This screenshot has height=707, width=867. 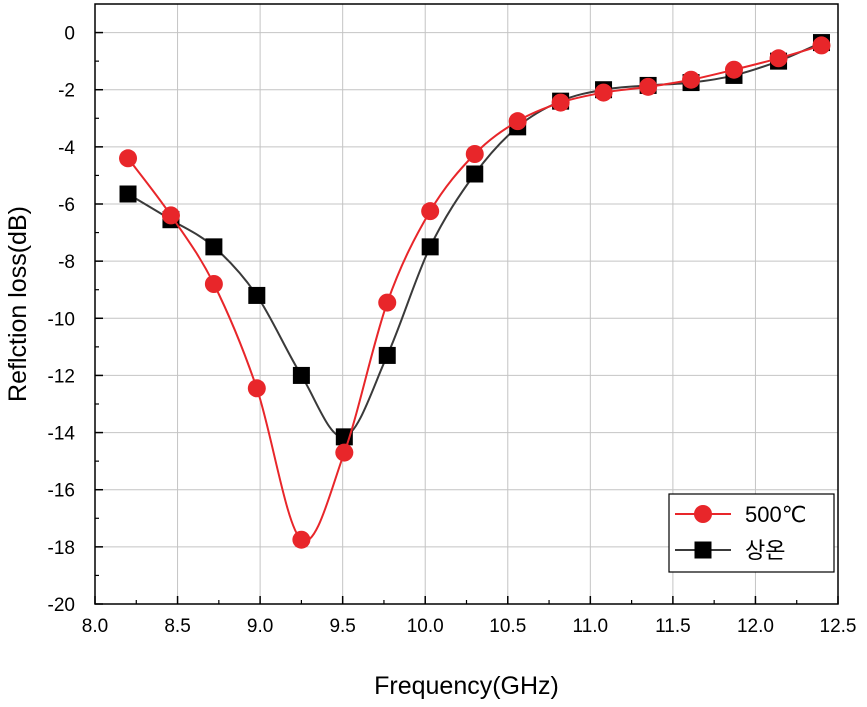 I want to click on x-tick-label: 11.5, so click(x=673, y=626).